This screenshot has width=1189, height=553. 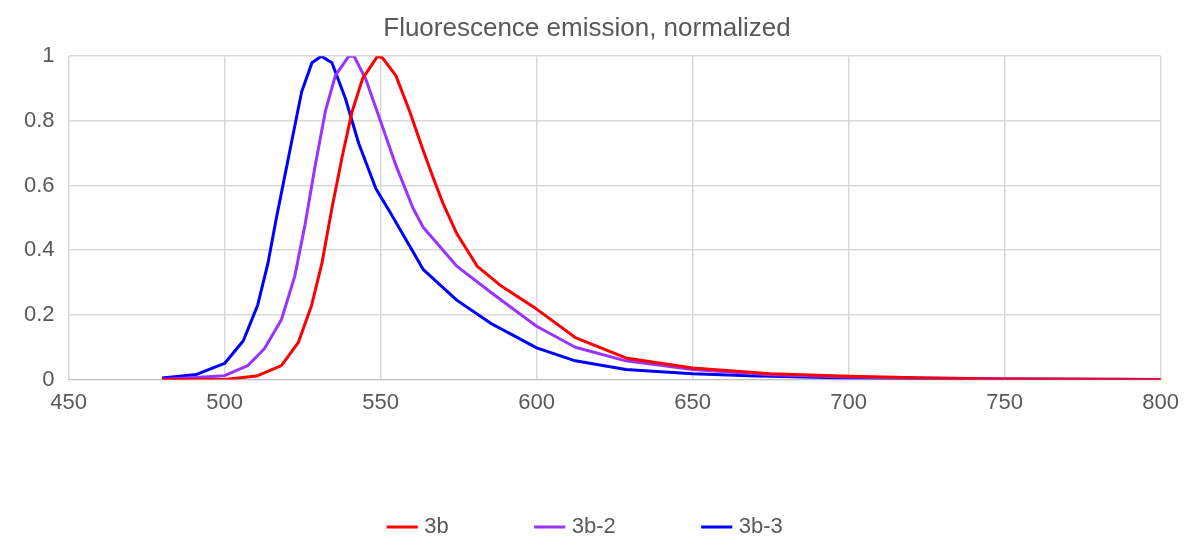 What do you see at coordinates (48, 378) in the screenshot?
I see `y-tick-label: 0` at bounding box center [48, 378].